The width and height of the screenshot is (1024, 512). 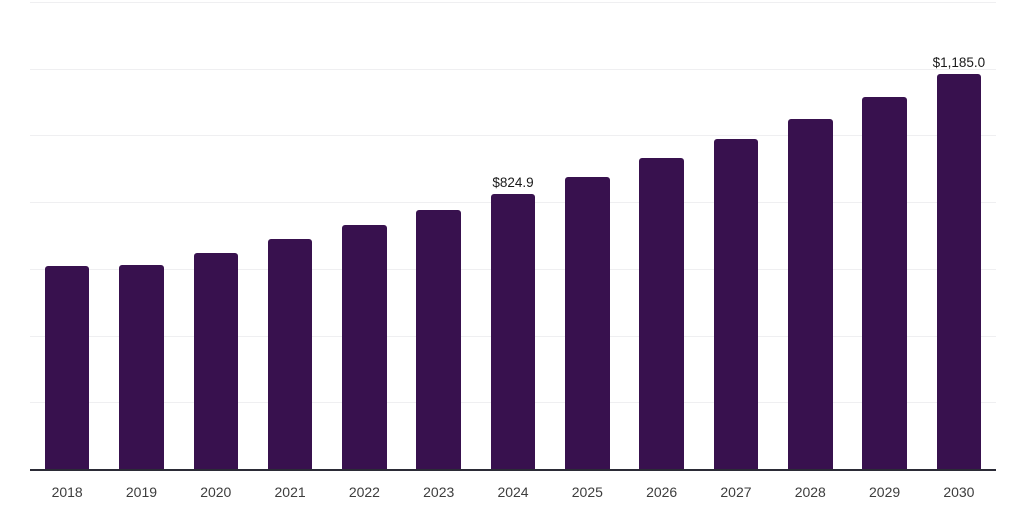 I want to click on value-label-2030: $1,185.0, so click(x=959, y=62).